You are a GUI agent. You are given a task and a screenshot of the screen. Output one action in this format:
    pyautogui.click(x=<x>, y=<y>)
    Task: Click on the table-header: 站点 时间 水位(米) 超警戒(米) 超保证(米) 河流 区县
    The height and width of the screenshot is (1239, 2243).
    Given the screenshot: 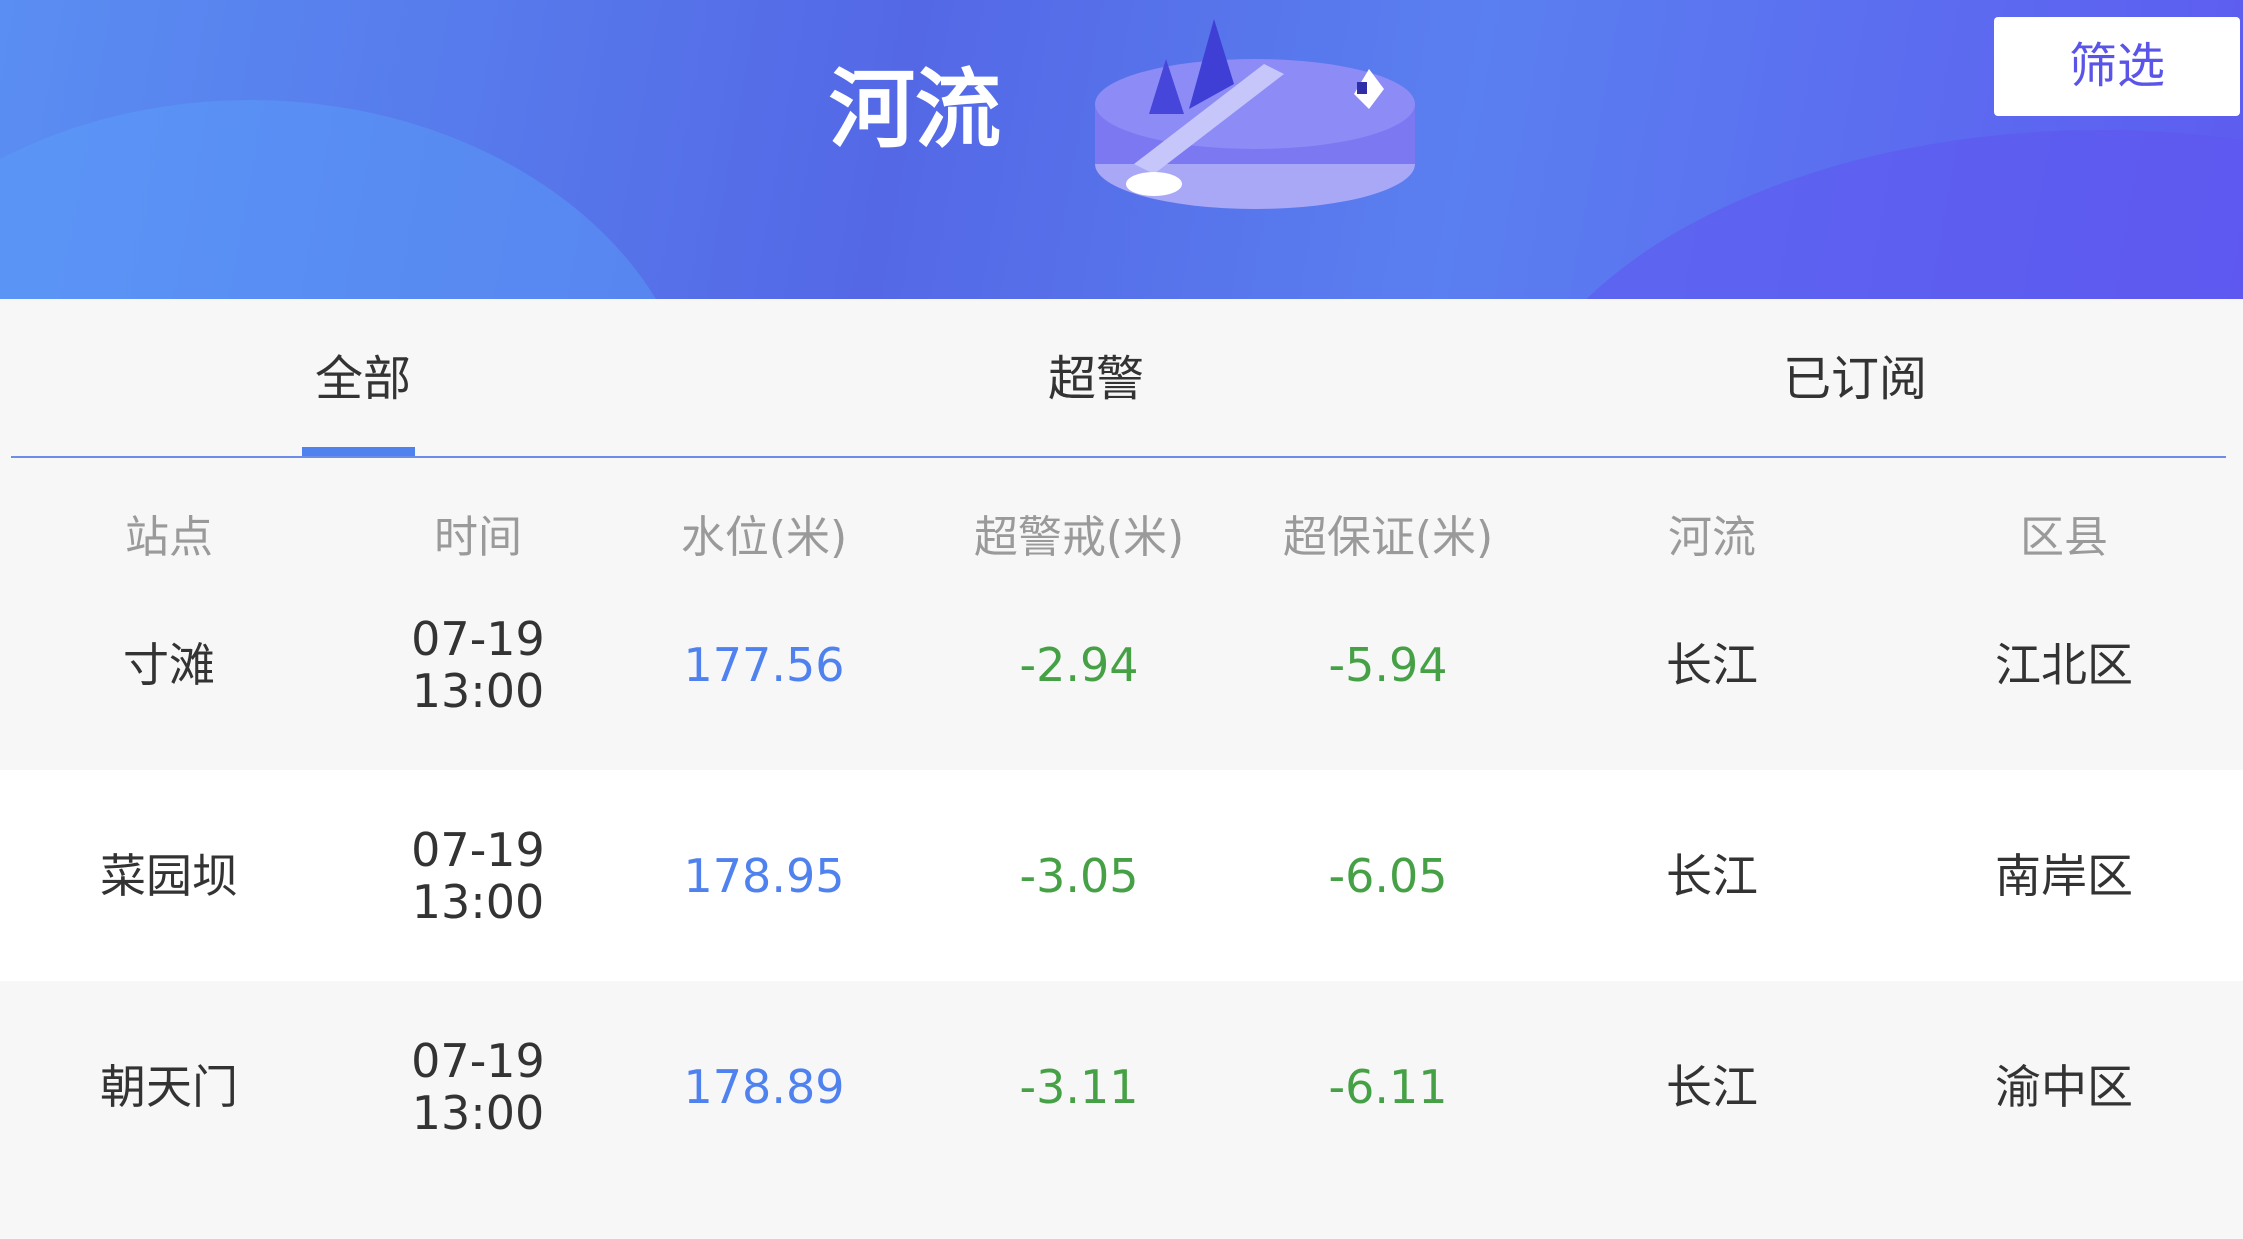 What is the action you would take?
    pyautogui.click(x=1121, y=540)
    